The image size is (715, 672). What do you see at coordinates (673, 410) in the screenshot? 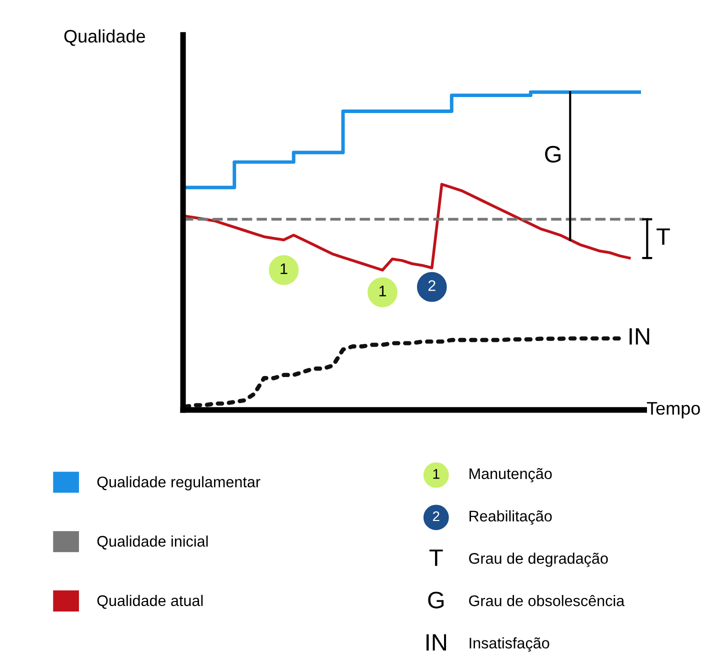
I see `x-axis-title: Tempo` at bounding box center [673, 410].